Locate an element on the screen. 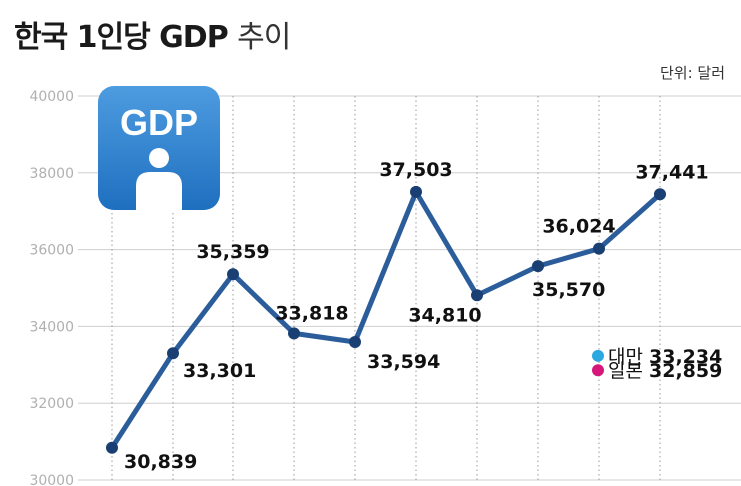 This screenshot has width=741, height=486. y-tick-label-36000: 36000 is located at coordinates (51, 251).